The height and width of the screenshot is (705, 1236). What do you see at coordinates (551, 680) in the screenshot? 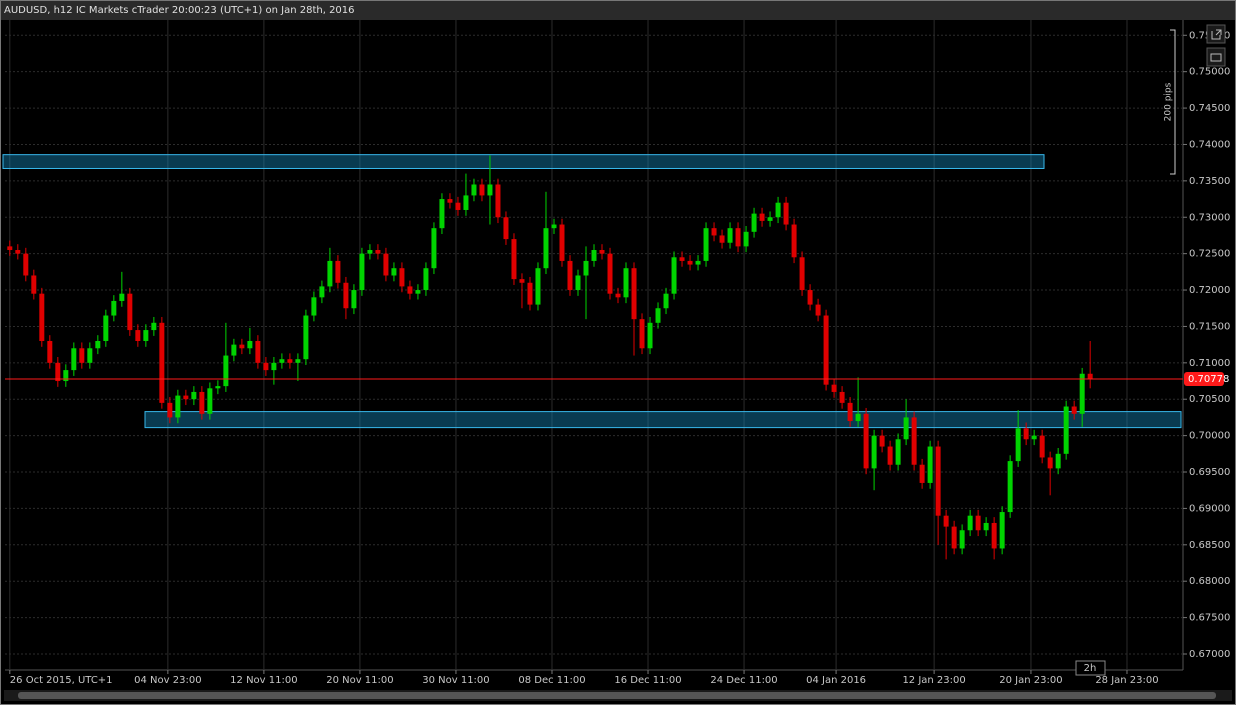
I see `x-tick-label: 08 Dec 11:00` at bounding box center [551, 680].